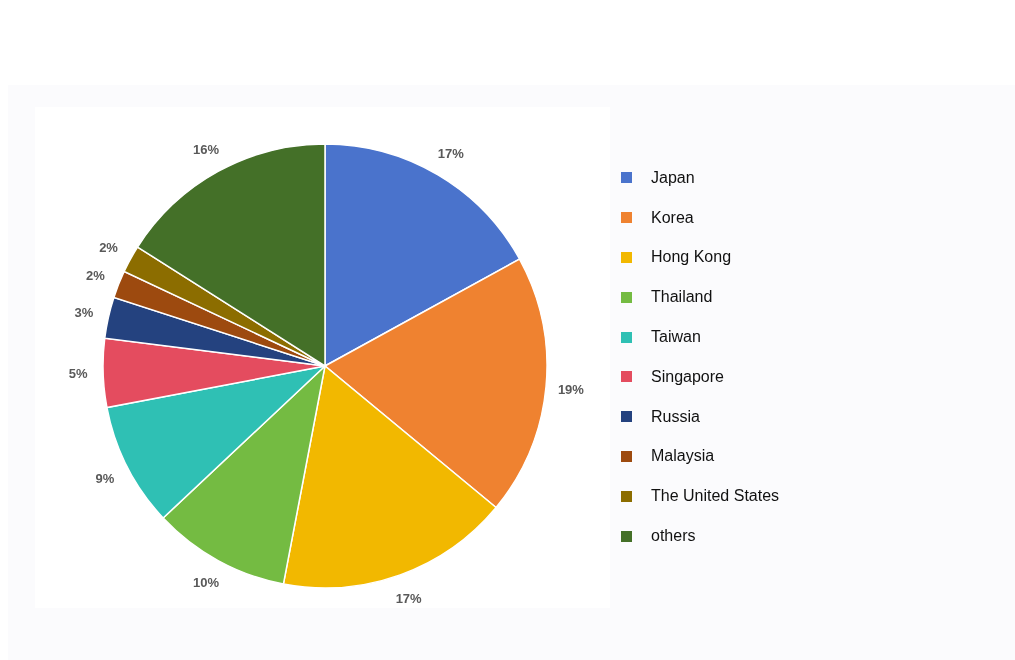  What do you see at coordinates (84, 312) in the screenshot?
I see `data-label: 3%` at bounding box center [84, 312].